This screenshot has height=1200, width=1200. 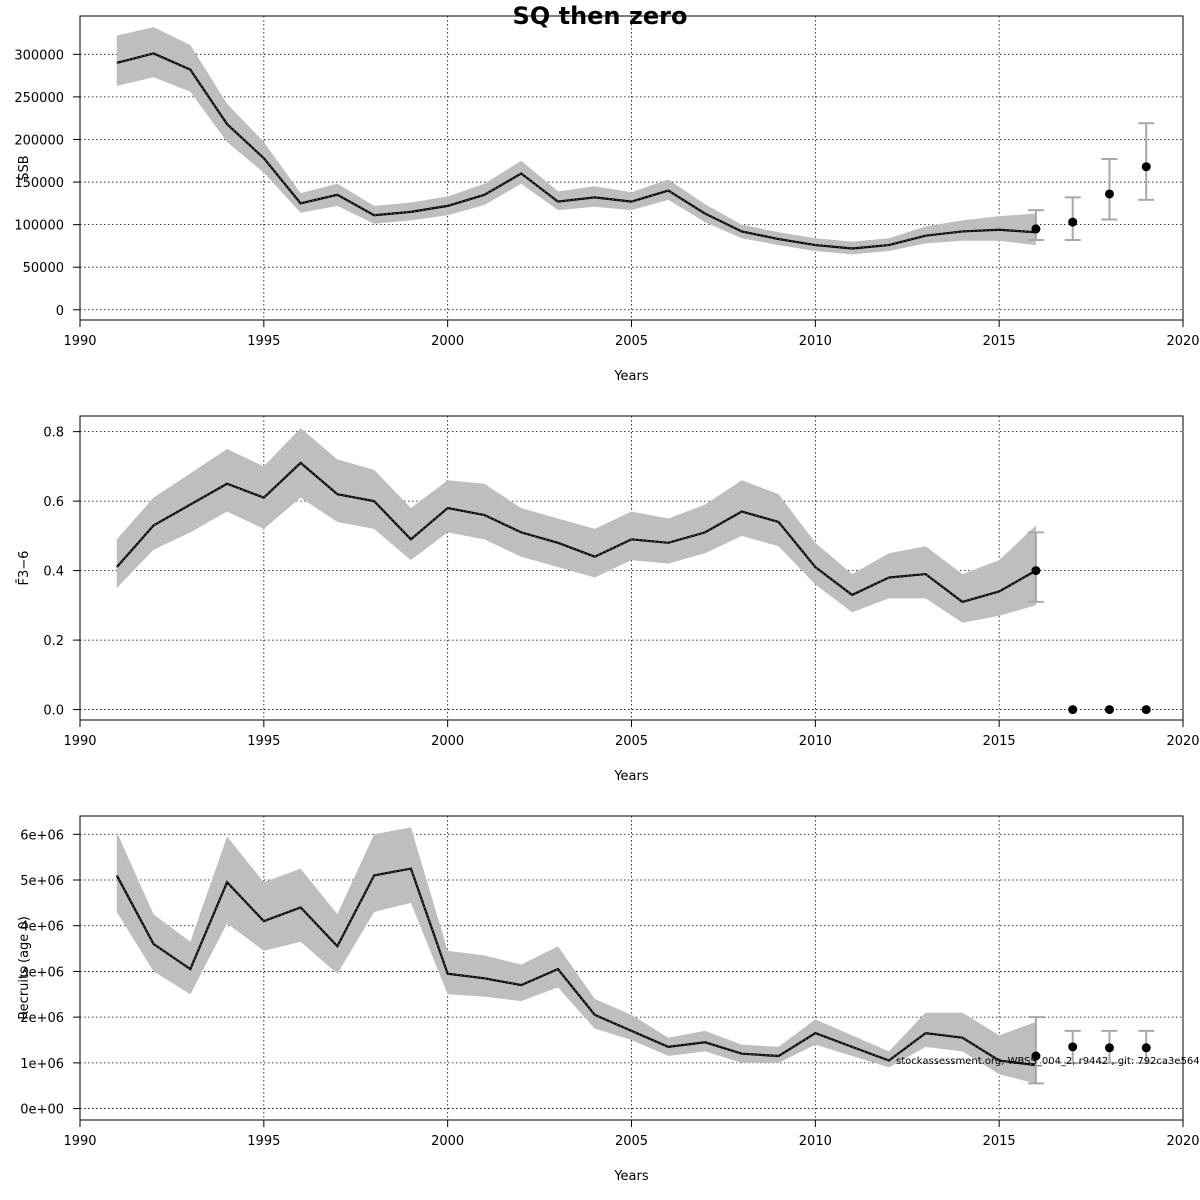 I want to click on y-tick-label: 0.6, so click(x=53, y=502).